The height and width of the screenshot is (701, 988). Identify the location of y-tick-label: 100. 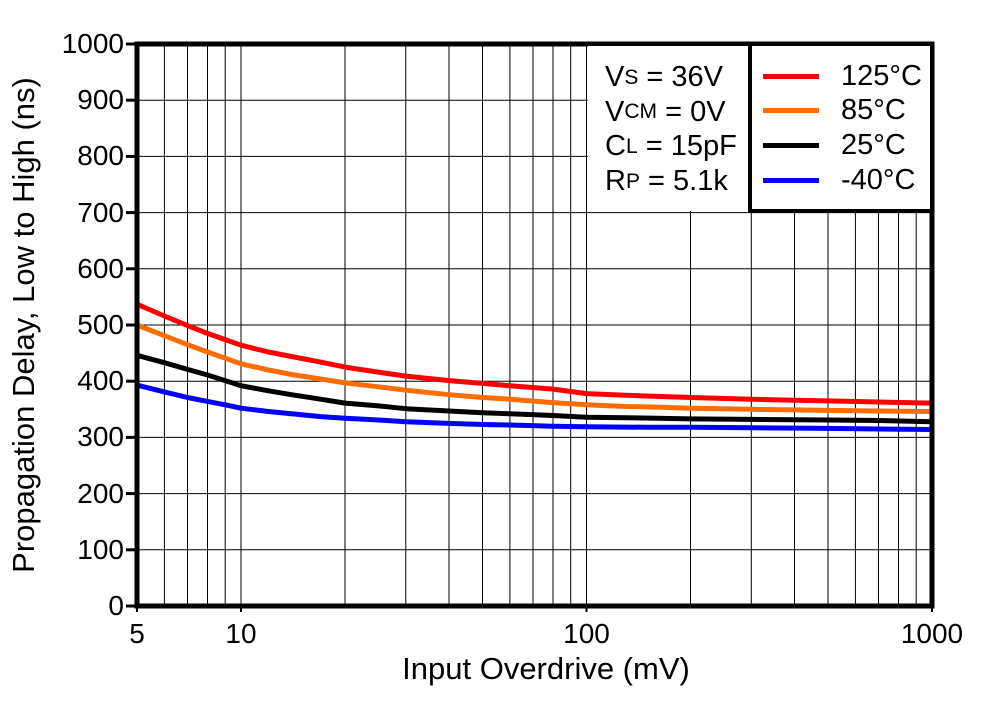
(100, 549).